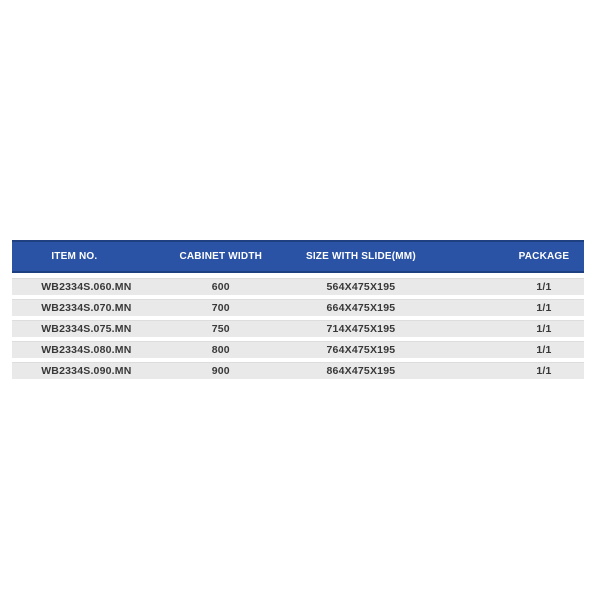  I want to click on table-row: WB2334S.075.MN 750 714X475X195 1/1, so click(298, 328).